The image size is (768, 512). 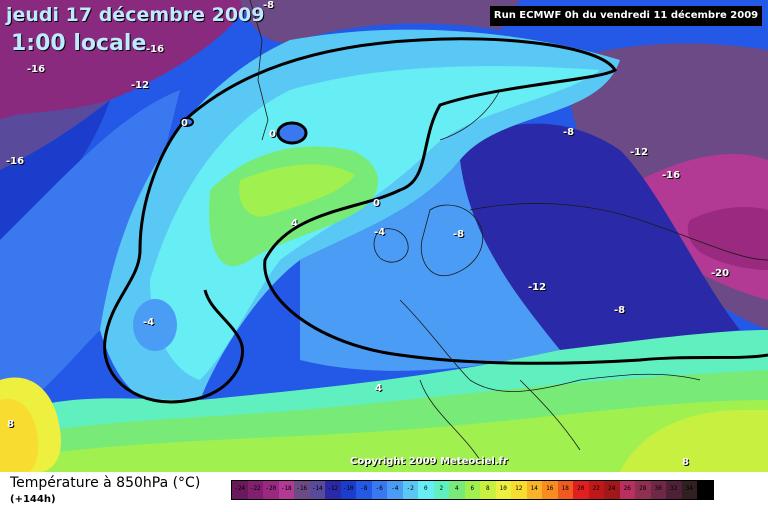 I want to click on scale-value-label: 20, so click(x=581, y=488).